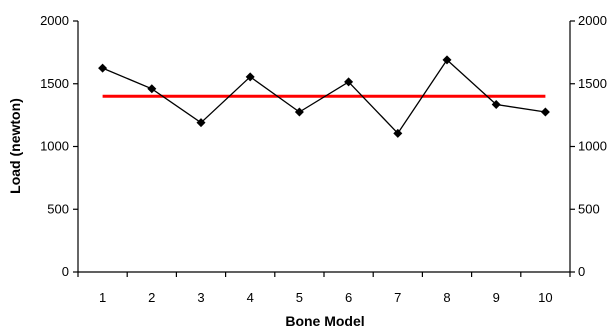 The width and height of the screenshot is (614, 330). Describe the element at coordinates (102, 297) in the screenshot. I see `x-tick-label: 1` at that location.